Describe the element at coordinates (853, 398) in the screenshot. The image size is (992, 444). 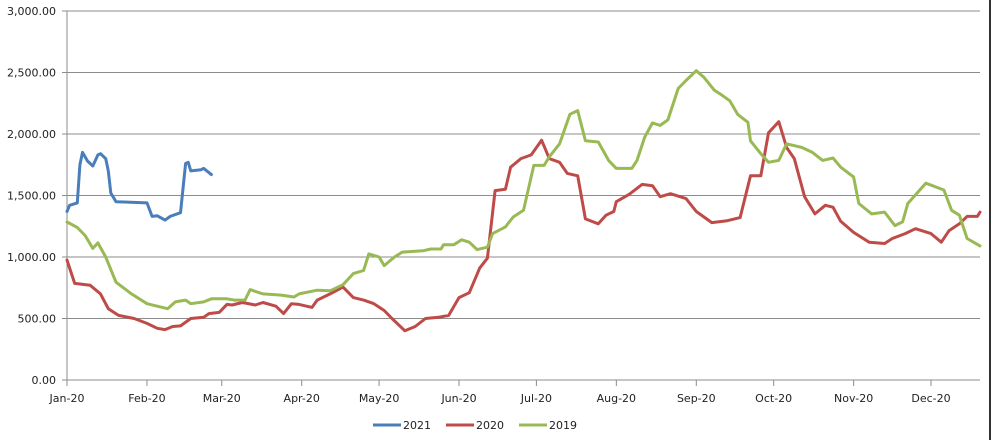
I see `x-tick-label: Nov-20` at that location.